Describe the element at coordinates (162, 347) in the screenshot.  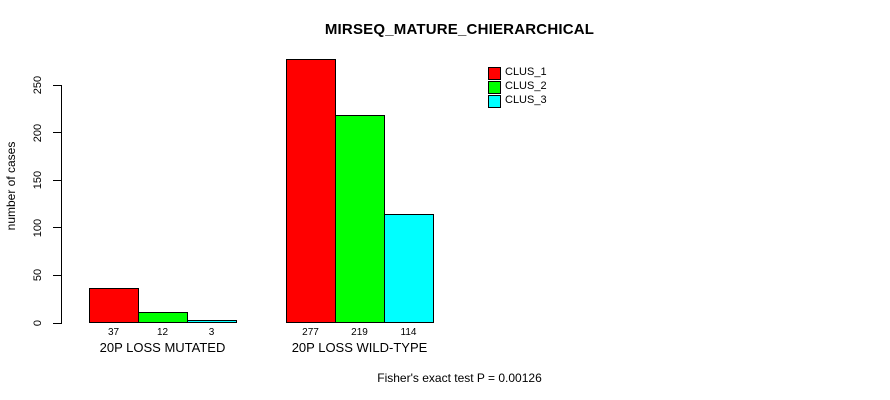
I see `category-label: 20P LOSS MUTATED` at that location.